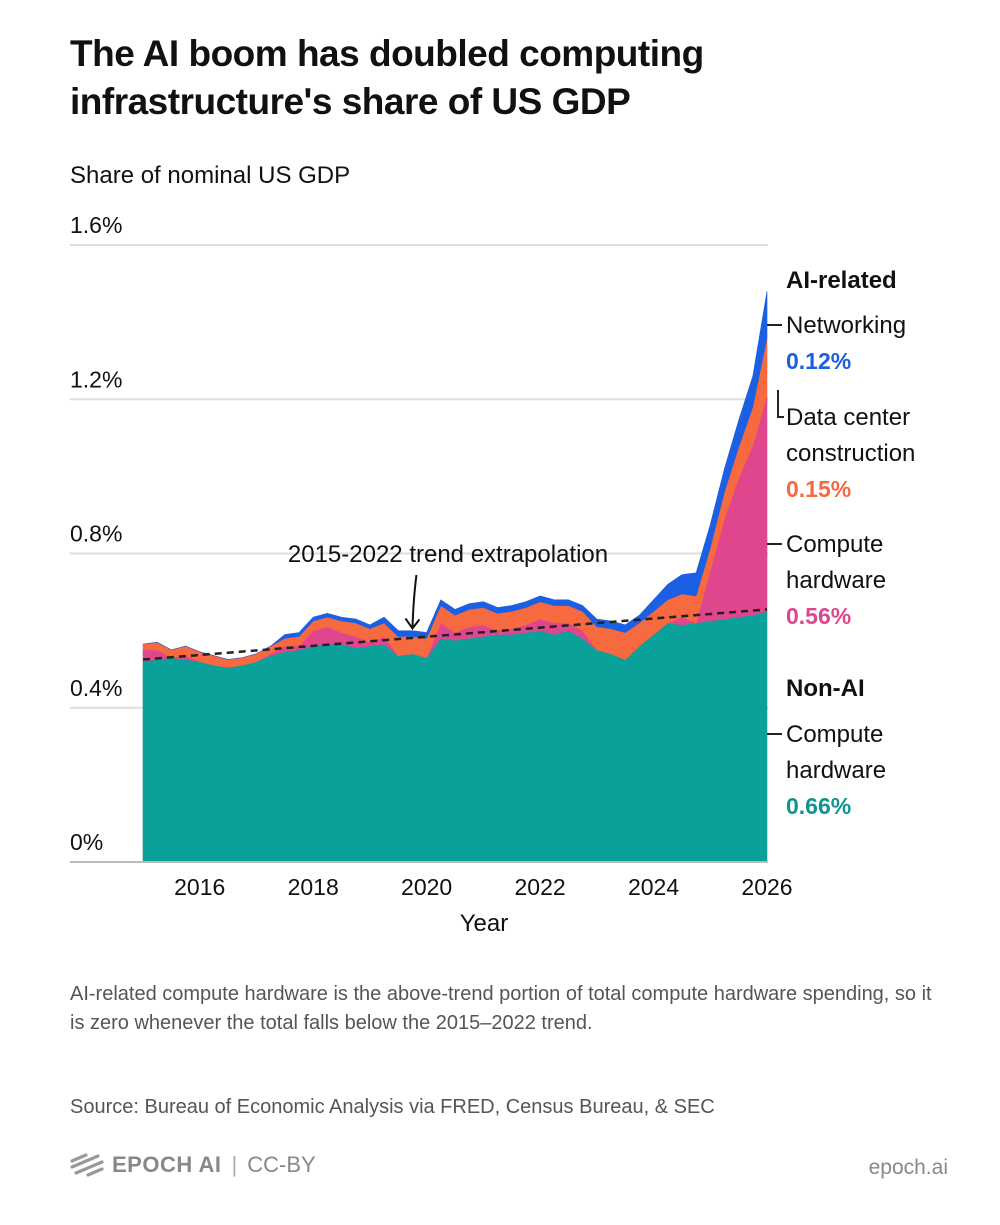 The image size is (1000, 1225). Describe the element at coordinates (387, 53) in the screenshot. I see `chart-title-line-1: The AI boom has doubled computing` at that location.